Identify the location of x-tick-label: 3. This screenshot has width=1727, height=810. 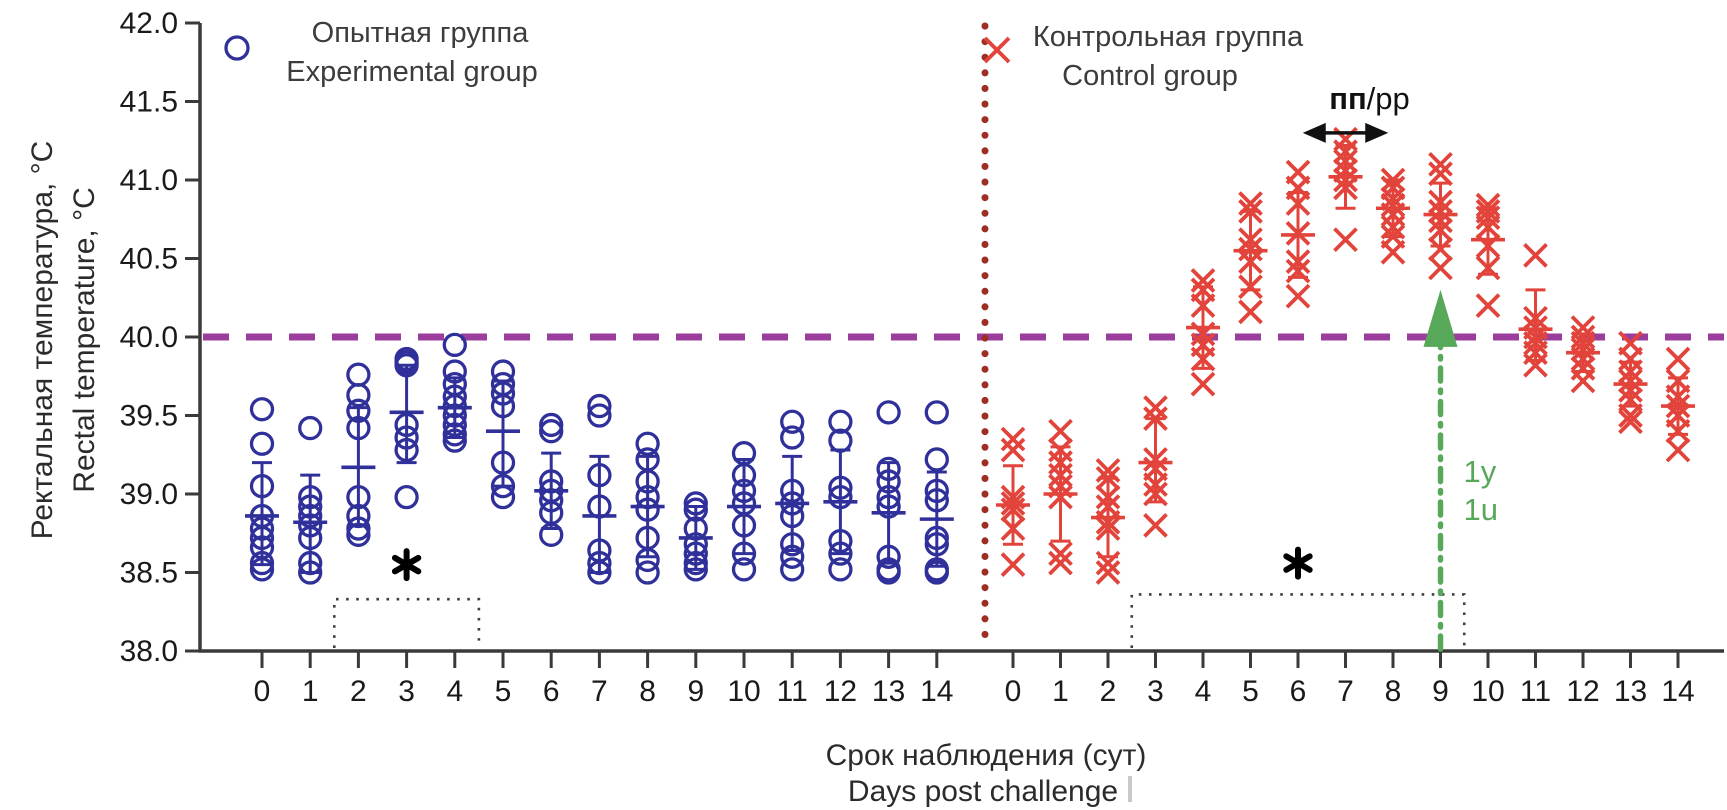
(406, 691).